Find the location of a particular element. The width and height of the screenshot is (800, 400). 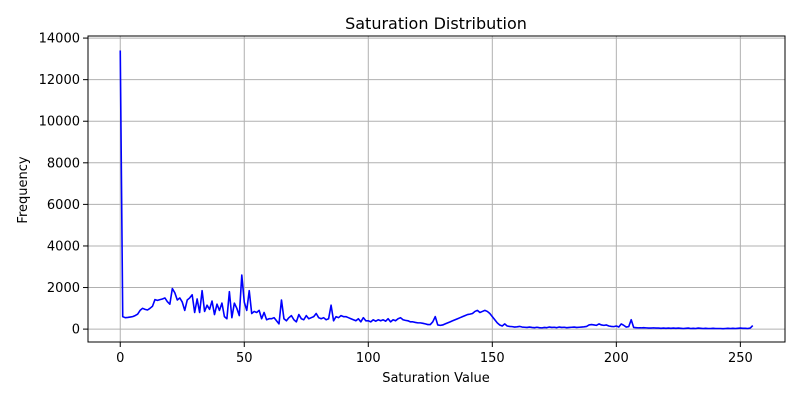

y-tick-label: 0 is located at coordinates (76, 330).